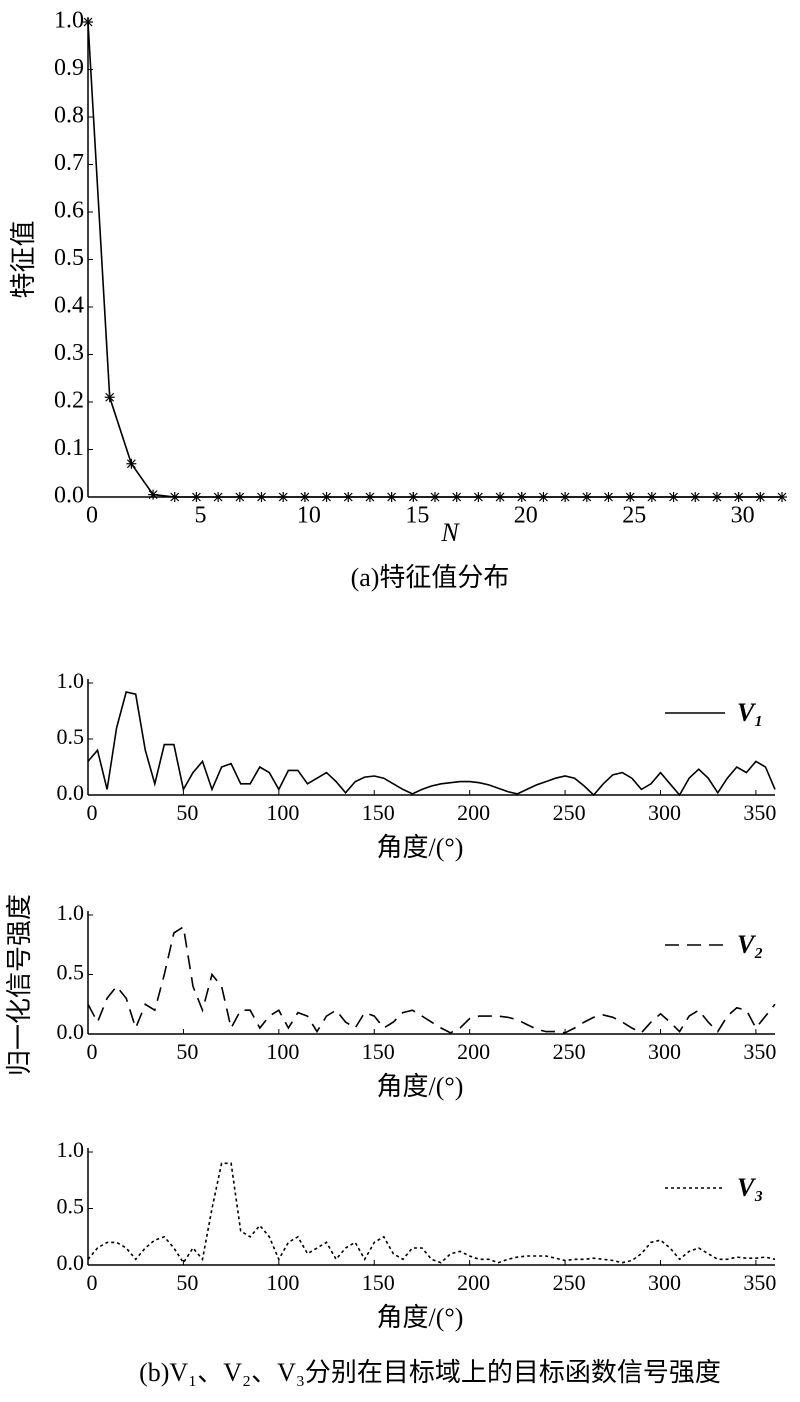 The image size is (800, 1402). I want to click on x-axis-label: N, so click(450, 532).